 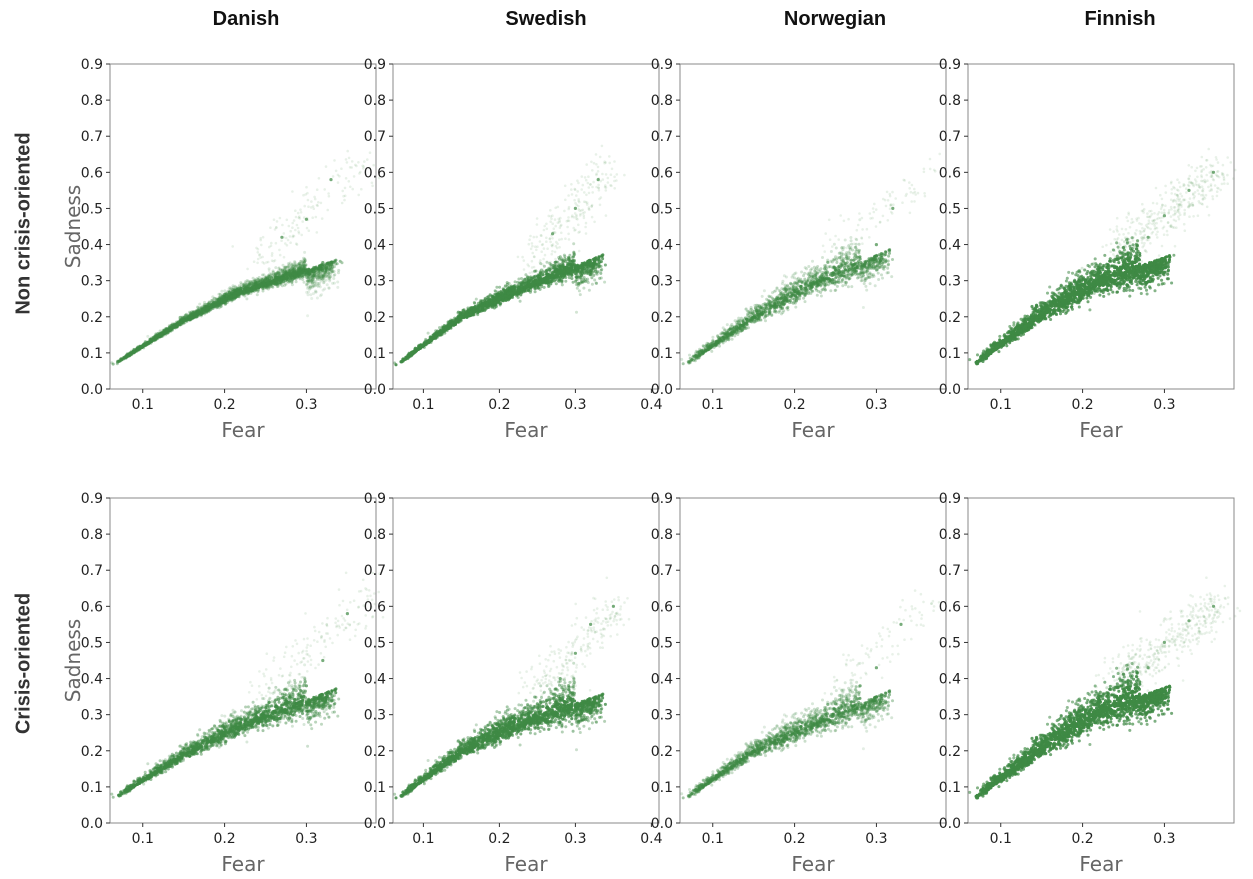 What do you see at coordinates (835, 19) in the screenshot?
I see `column-title-norwegian: Norwegian` at bounding box center [835, 19].